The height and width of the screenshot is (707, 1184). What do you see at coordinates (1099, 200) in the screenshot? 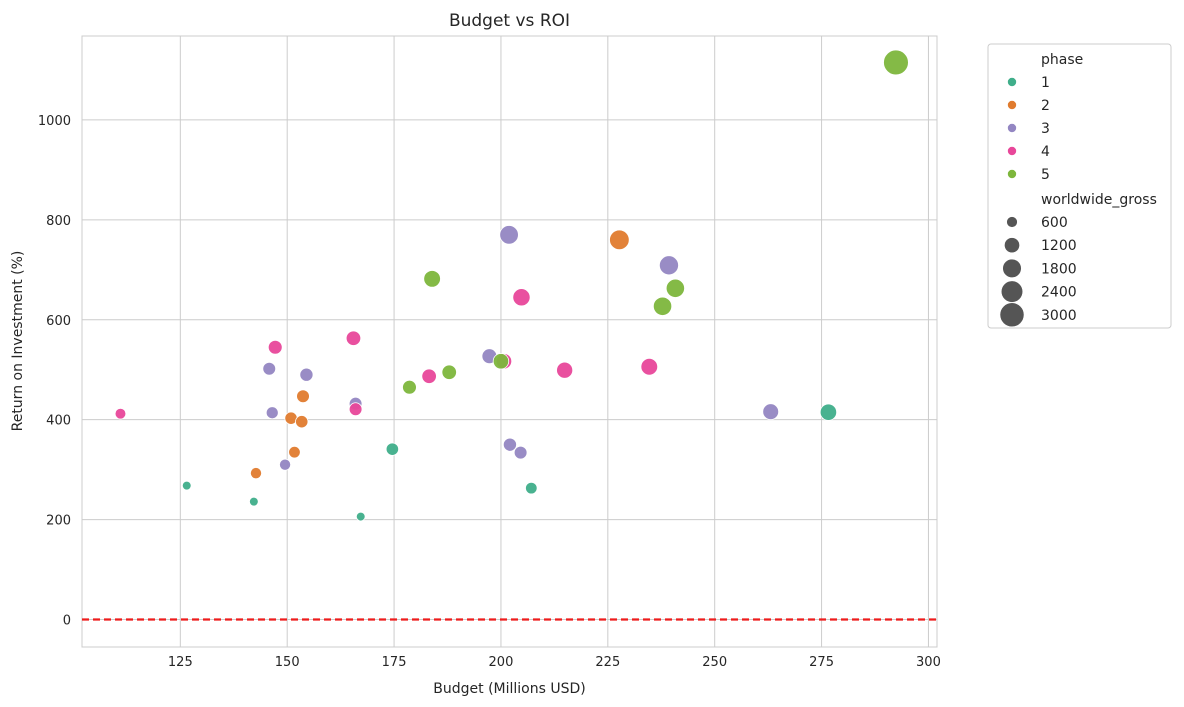
I see `legend-size-title: worldwide_gross` at bounding box center [1099, 200].